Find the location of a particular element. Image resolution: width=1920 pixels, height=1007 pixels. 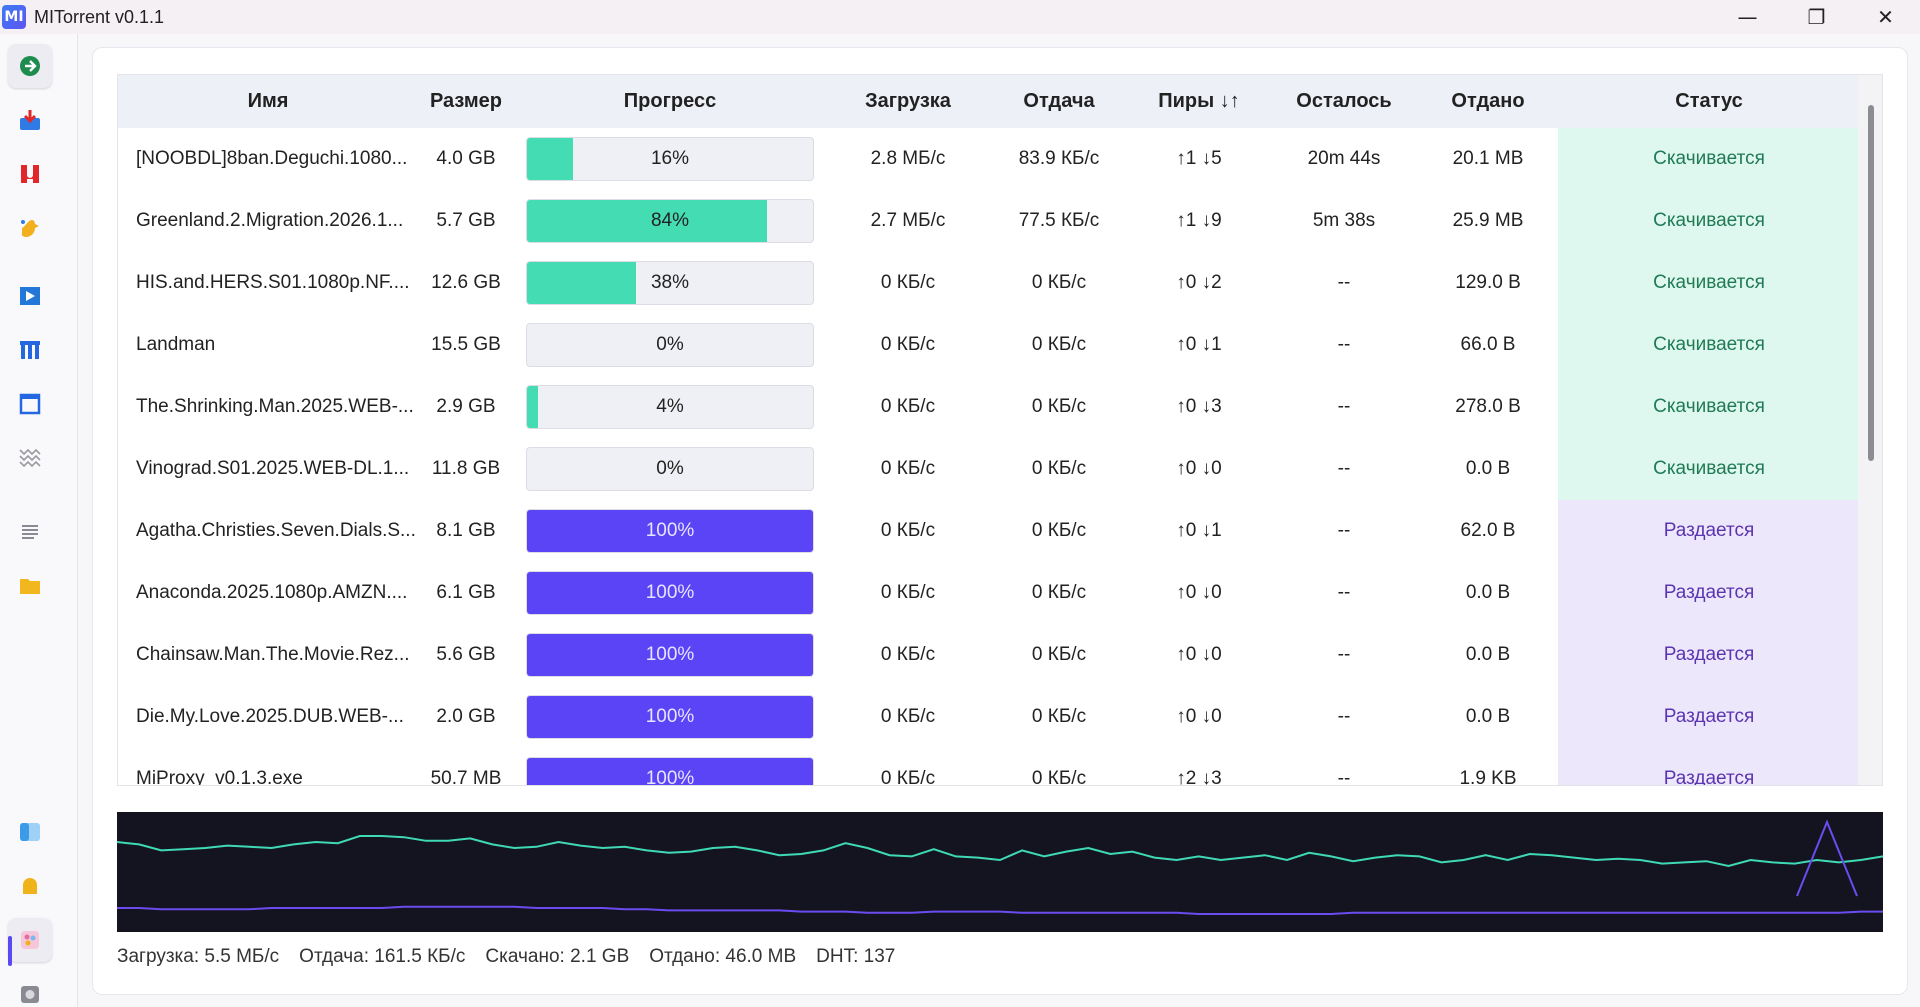

torrent-size: 2.0 GB is located at coordinates (466, 716).